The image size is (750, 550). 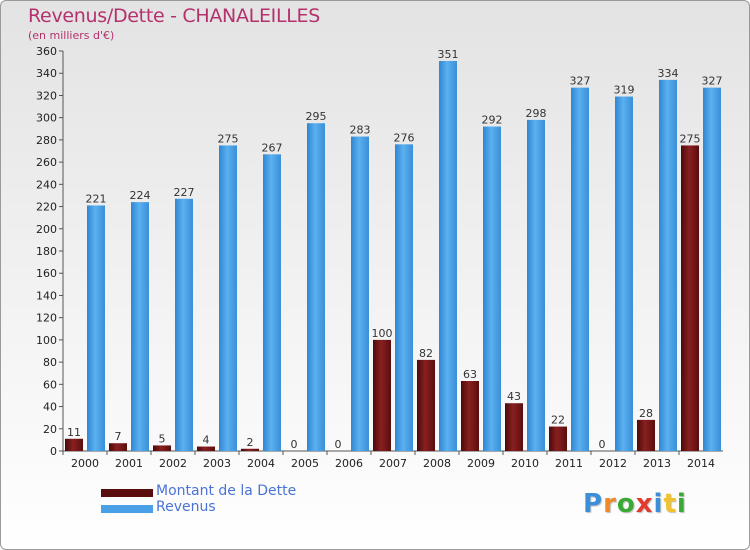 What do you see at coordinates (305, 463) in the screenshot?
I see `x-tick-label: 2005` at bounding box center [305, 463].